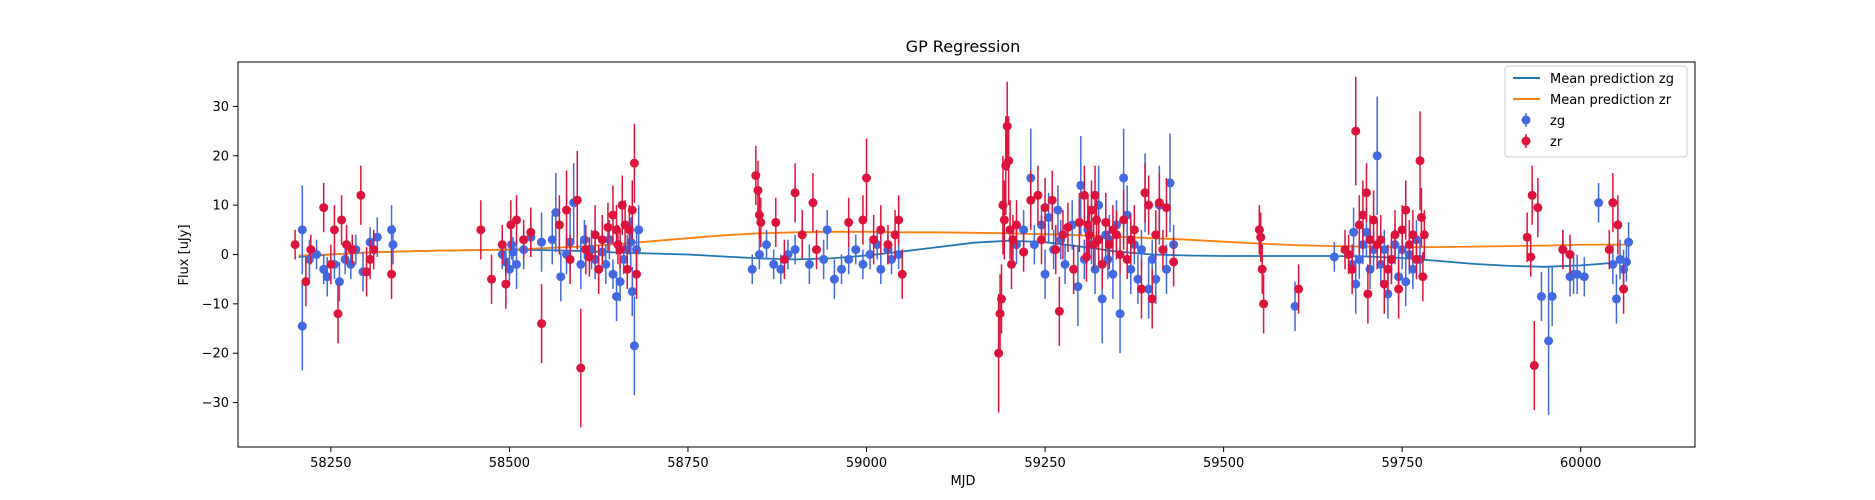 This screenshot has height=500, width=1875. What do you see at coordinates (963, 46) in the screenshot?
I see `chart-title: GP Regression` at bounding box center [963, 46].